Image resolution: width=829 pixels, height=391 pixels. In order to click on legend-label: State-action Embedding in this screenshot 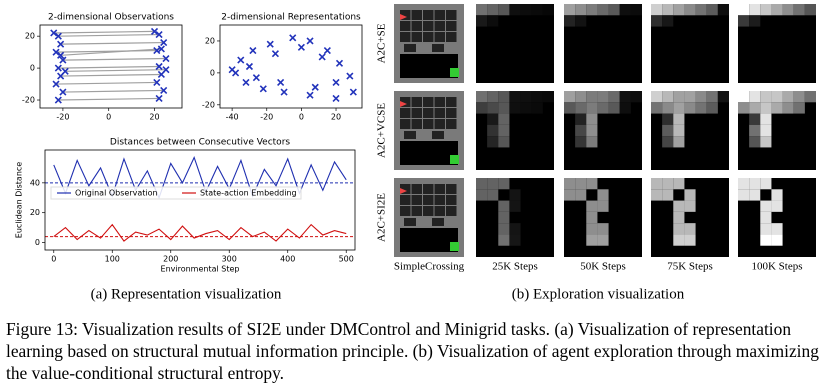, I will do `click(248, 193)`.